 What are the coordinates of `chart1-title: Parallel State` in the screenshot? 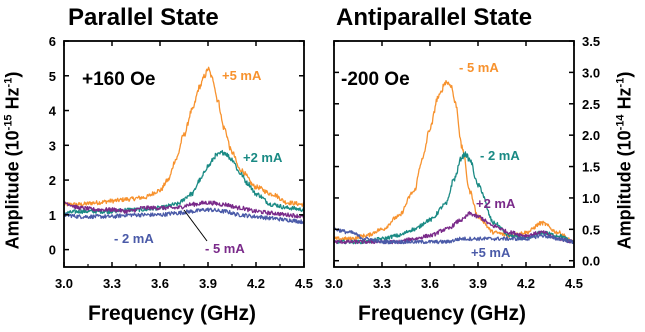 It's located at (143, 17).